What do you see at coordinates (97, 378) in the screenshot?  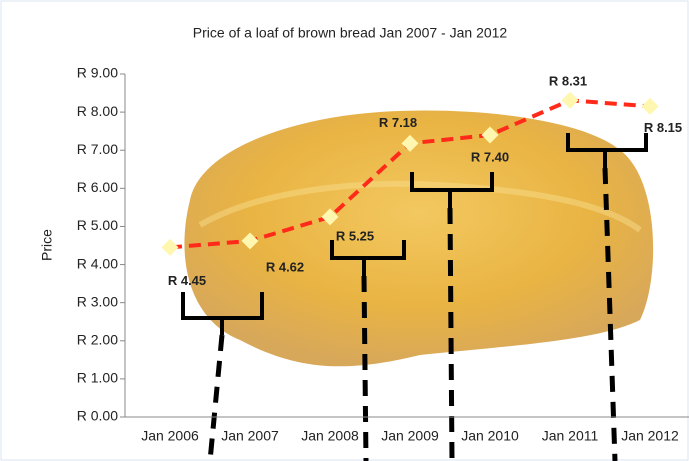 I see `y-tick-label: R 1.00` at bounding box center [97, 378].